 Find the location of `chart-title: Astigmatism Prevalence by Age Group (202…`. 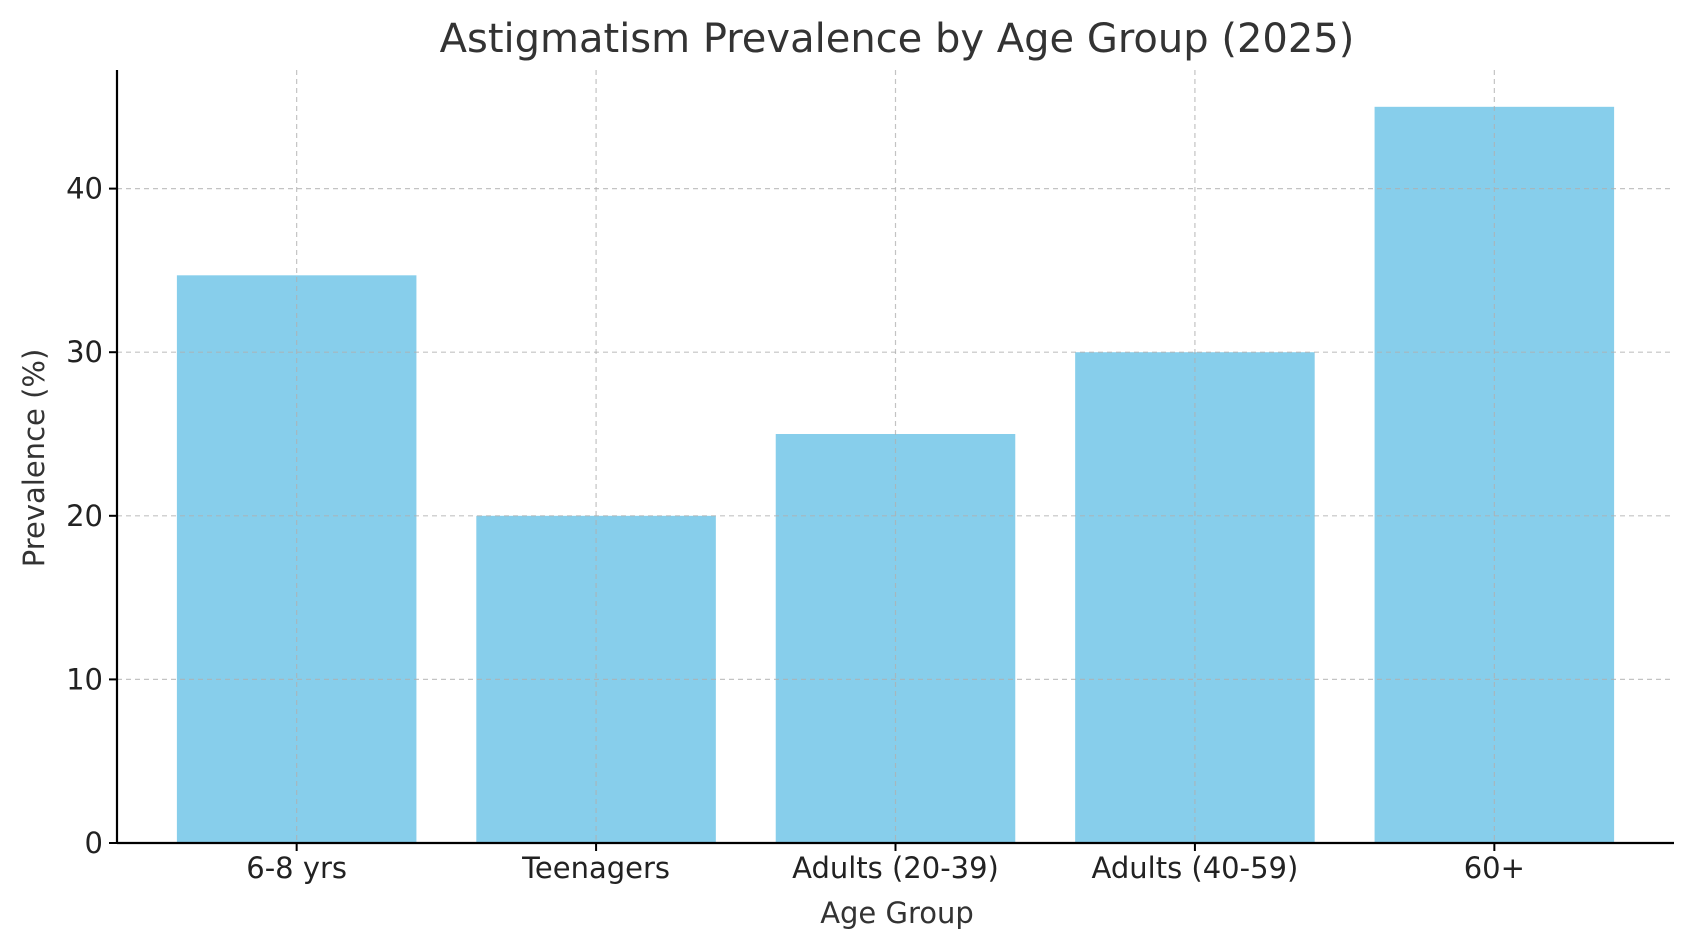

chart-title: Astigmatism Prevalence by Age Group (202… is located at coordinates (897, 39).